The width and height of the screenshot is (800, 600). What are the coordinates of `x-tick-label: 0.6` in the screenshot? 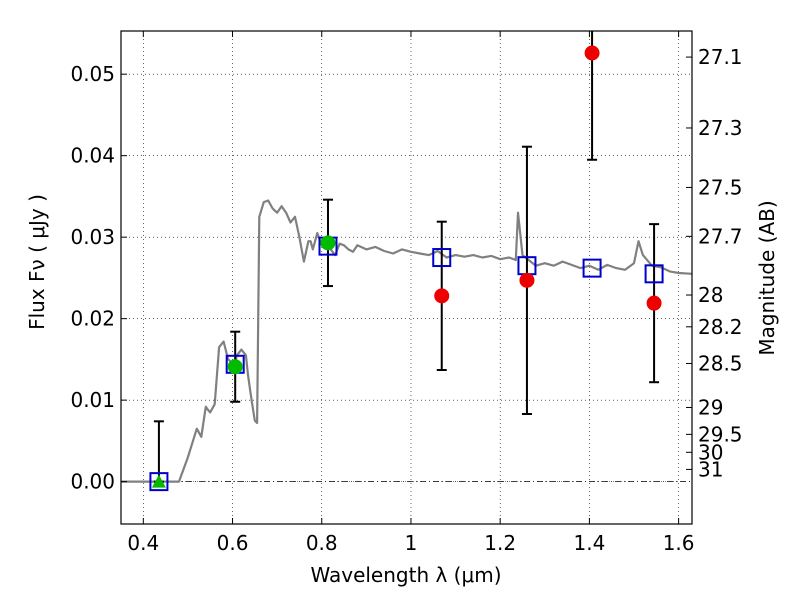 It's located at (233, 543).